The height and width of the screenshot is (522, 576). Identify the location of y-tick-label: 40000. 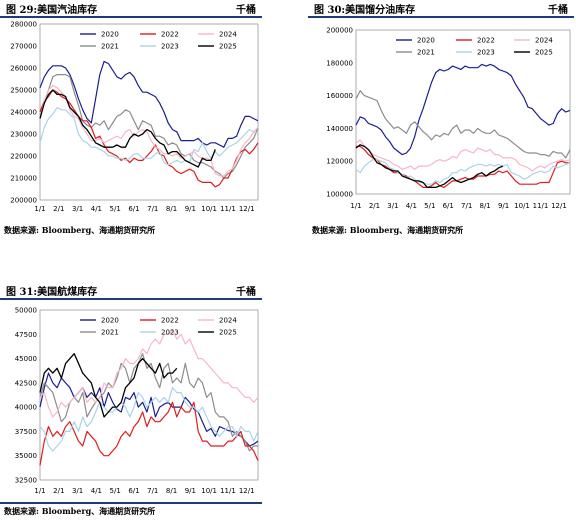
(26, 408).